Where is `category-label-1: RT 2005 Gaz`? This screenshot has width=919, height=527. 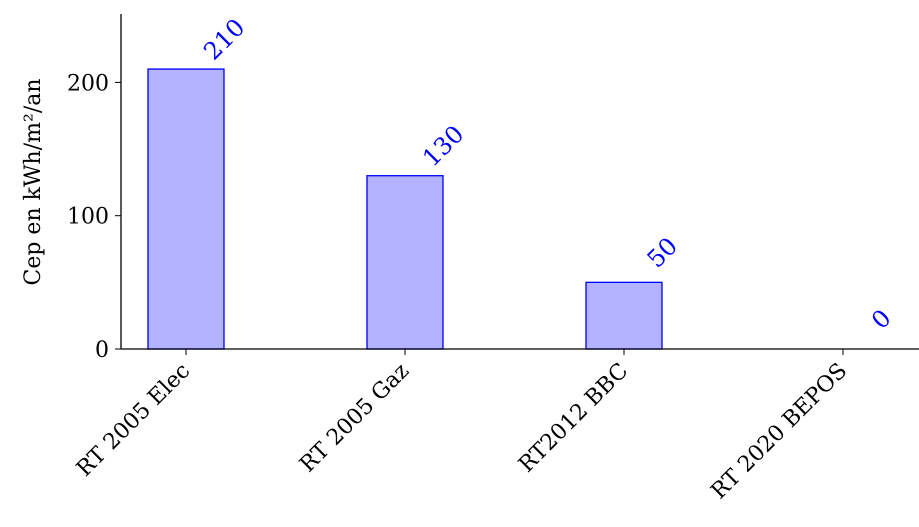
category-label-1: RT 2005 Gaz is located at coordinates (354, 418).